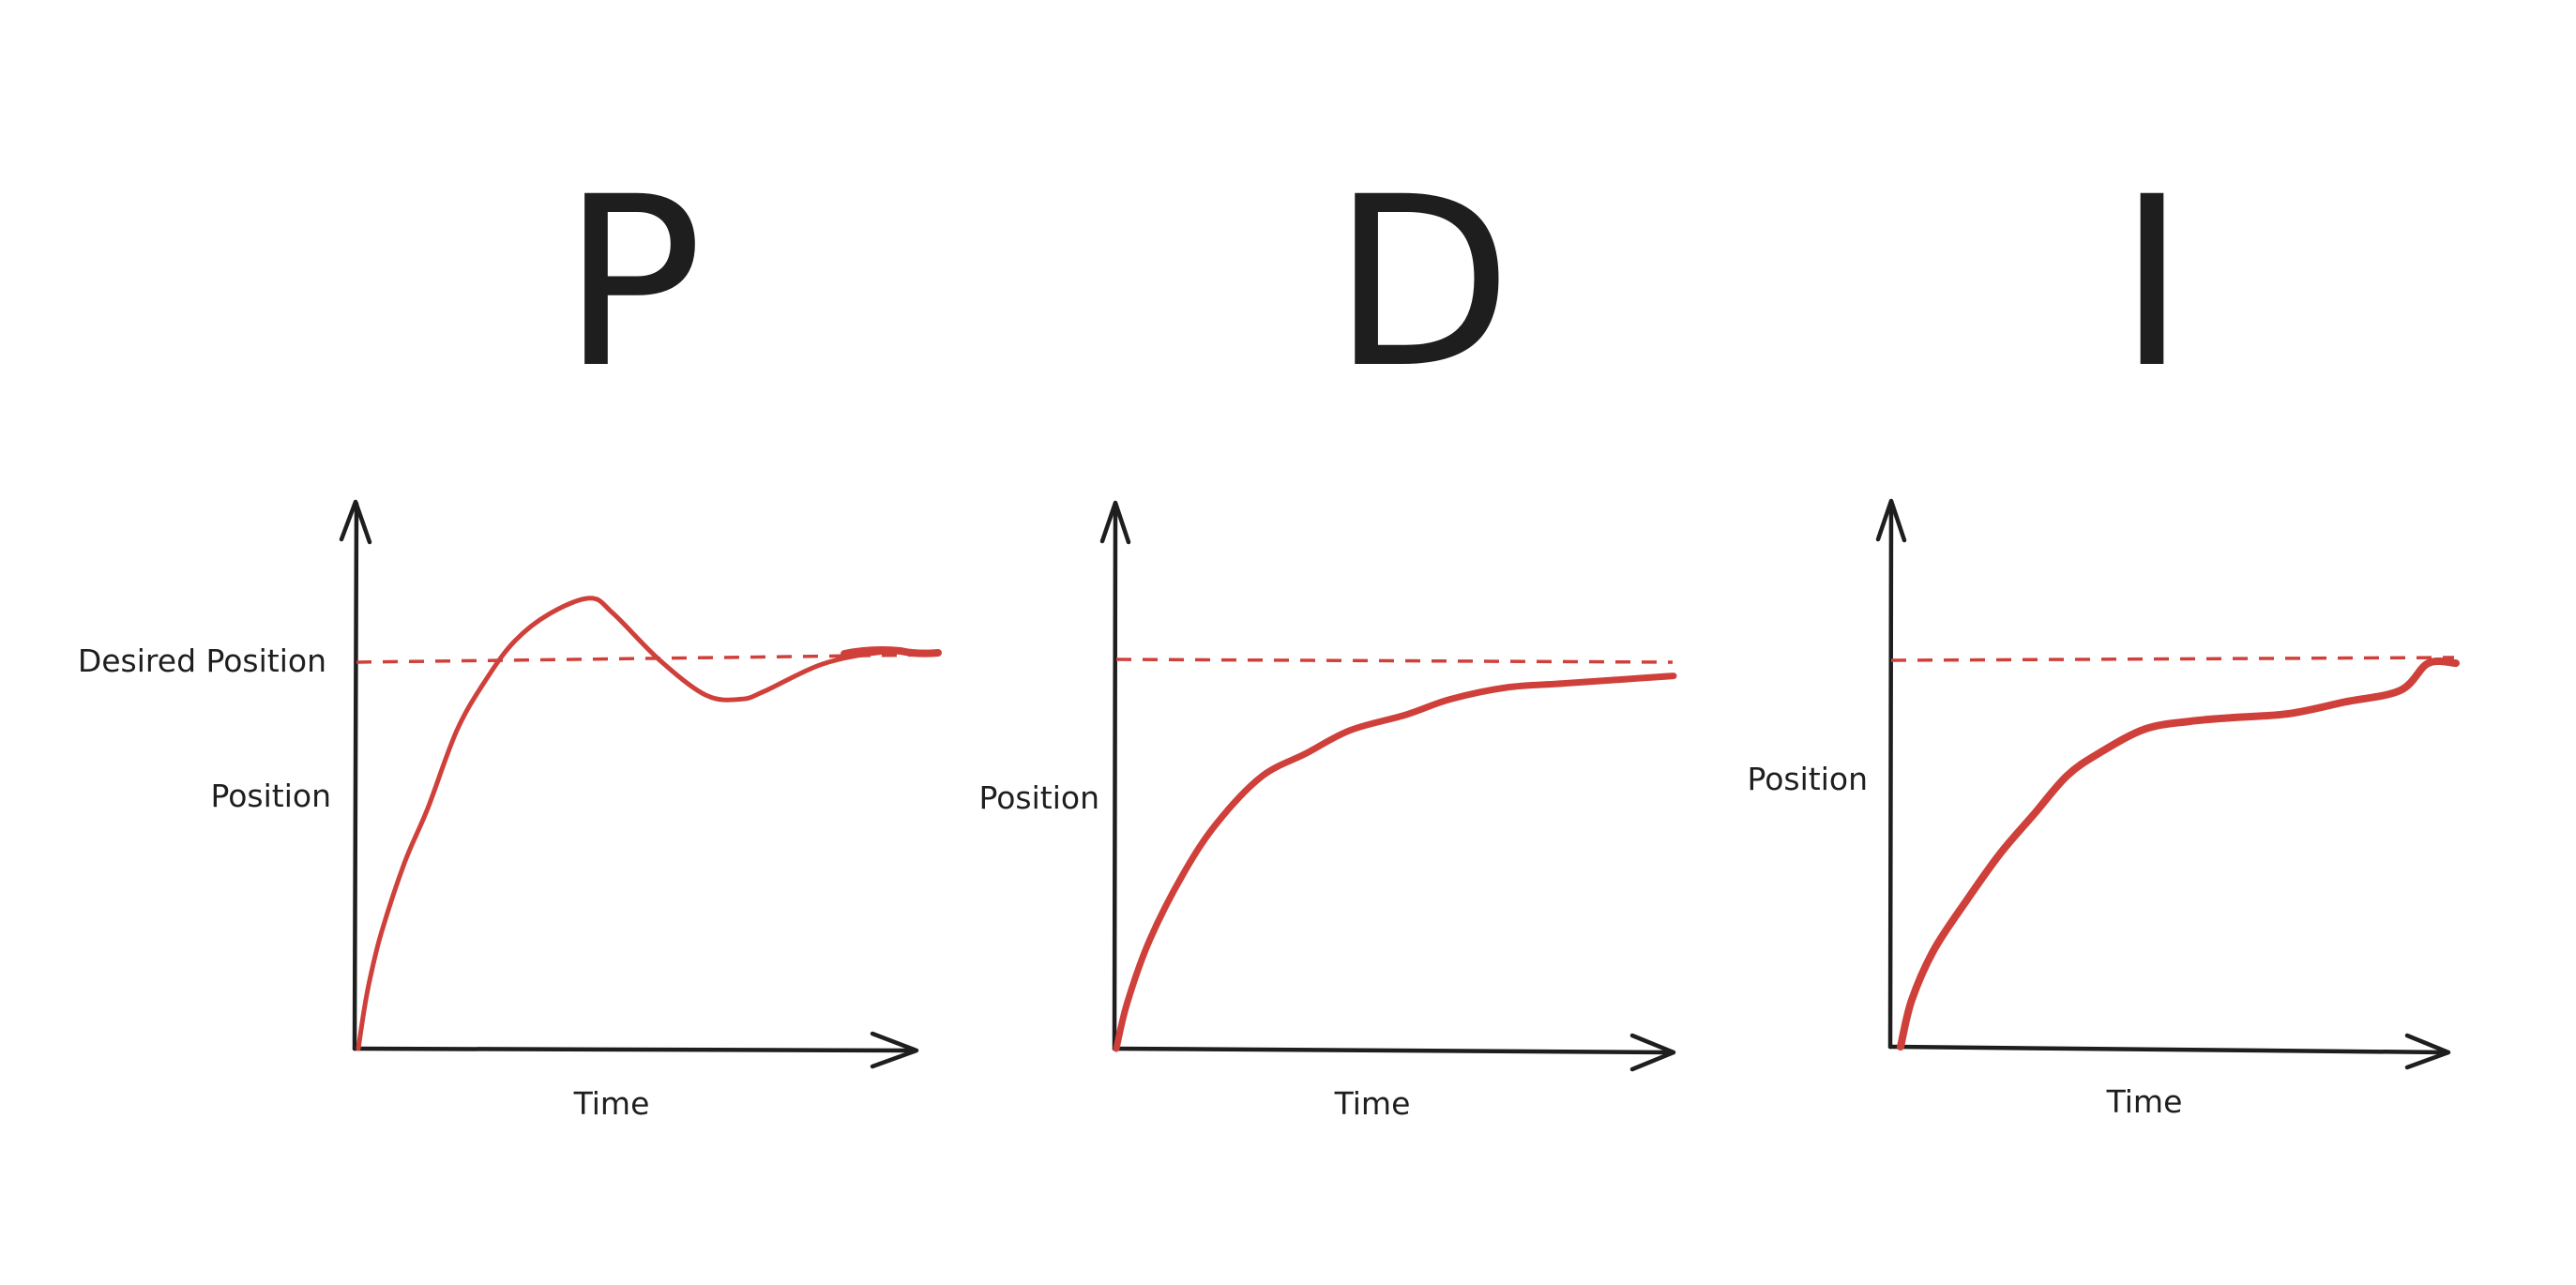  I want to click on panel-p-position-label: Position, so click(271, 796).